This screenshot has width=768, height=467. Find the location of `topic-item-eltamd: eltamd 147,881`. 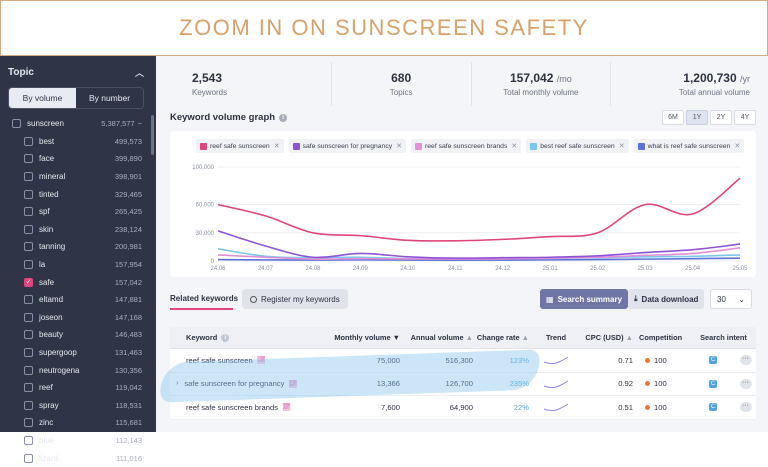

topic-item-eltamd: eltamd 147,881 is located at coordinates (73, 300).